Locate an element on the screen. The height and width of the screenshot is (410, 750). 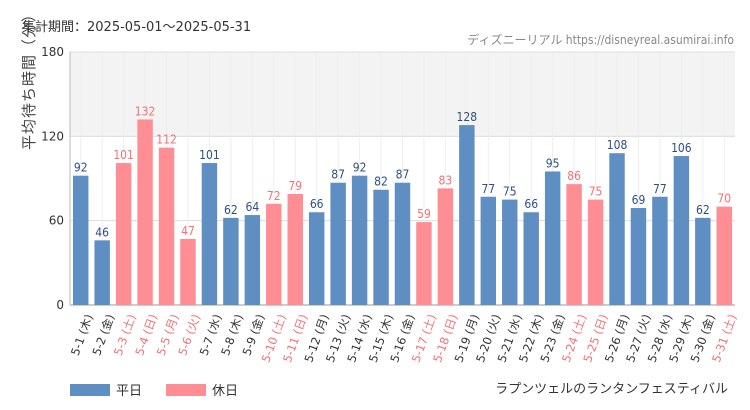
legend-item-weekday: 平日 is located at coordinates (106, 389).